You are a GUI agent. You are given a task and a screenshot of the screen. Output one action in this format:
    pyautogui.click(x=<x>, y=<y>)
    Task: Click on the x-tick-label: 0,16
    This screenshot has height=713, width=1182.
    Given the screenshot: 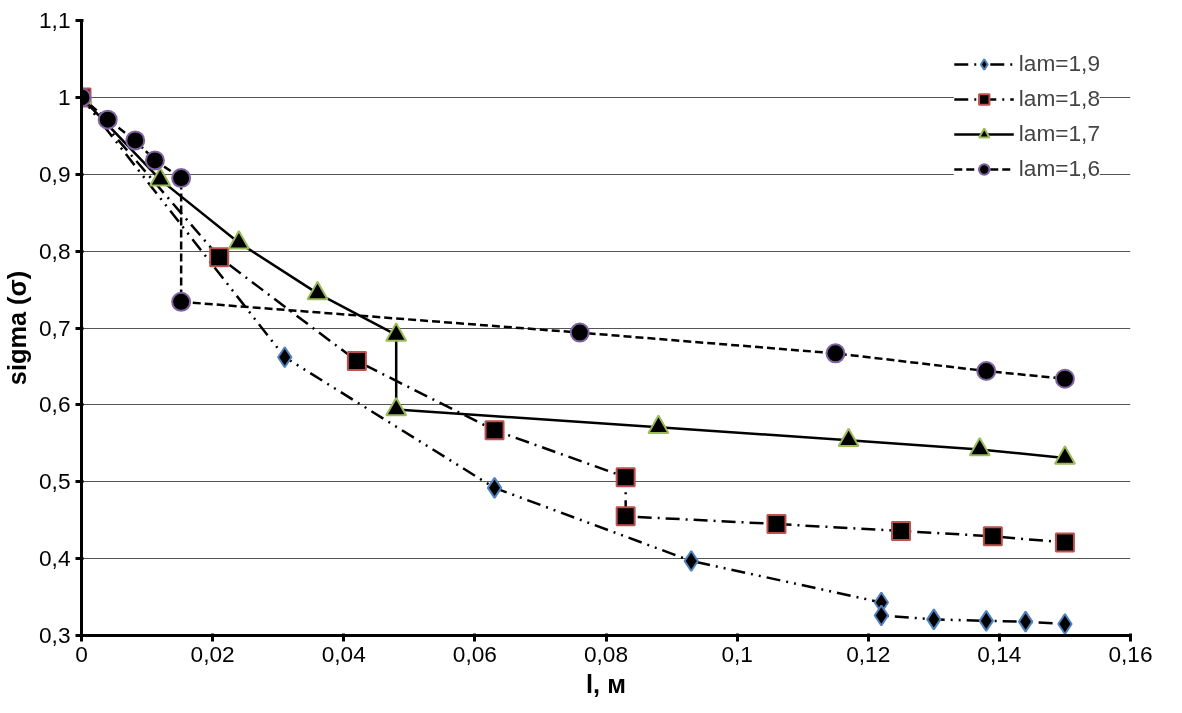 What is the action you would take?
    pyautogui.click(x=1130, y=653)
    